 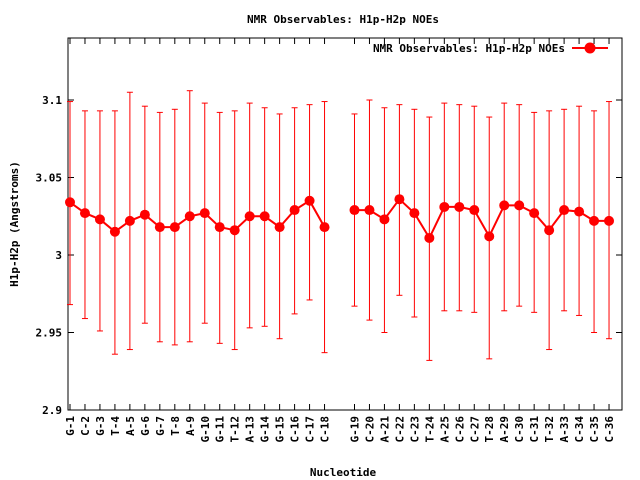 What do you see at coordinates (265, 429) in the screenshot?
I see `x-tick-label: G-14` at bounding box center [265, 429].